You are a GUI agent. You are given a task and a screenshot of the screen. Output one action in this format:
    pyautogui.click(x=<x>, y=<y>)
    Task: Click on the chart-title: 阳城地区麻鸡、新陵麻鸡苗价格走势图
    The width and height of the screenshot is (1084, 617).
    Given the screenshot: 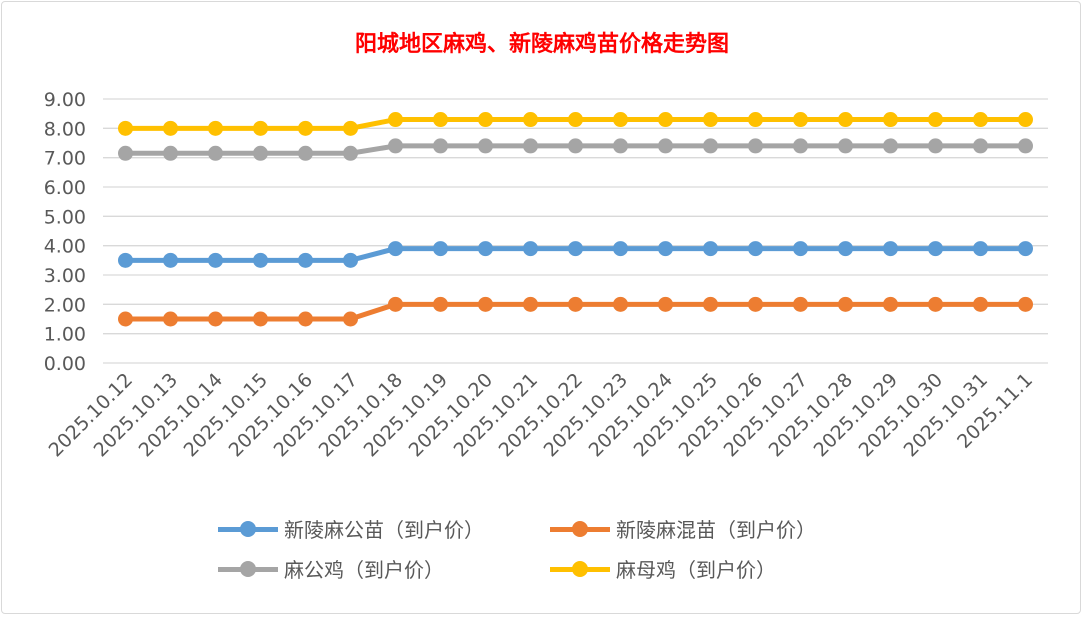 What is the action you would take?
    pyautogui.click(x=541, y=44)
    